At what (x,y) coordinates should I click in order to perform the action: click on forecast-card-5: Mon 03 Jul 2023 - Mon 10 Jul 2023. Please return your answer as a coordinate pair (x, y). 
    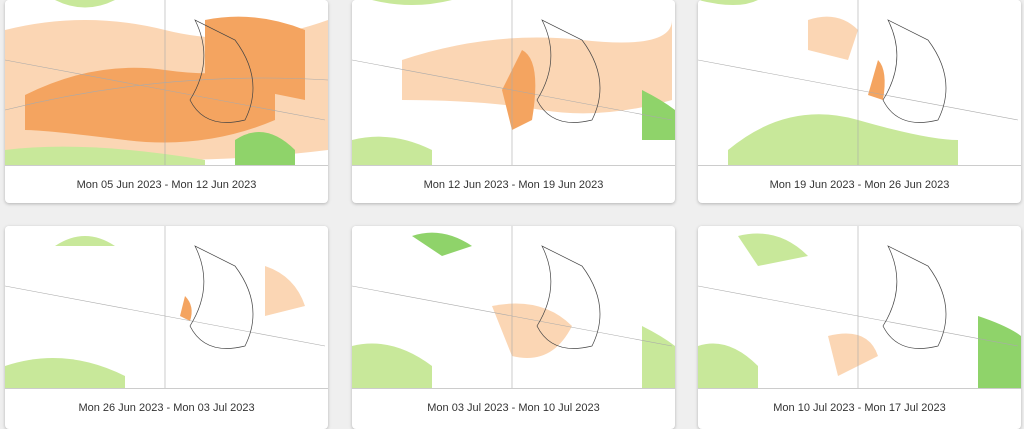
    Looking at the image, I should click on (513, 327).